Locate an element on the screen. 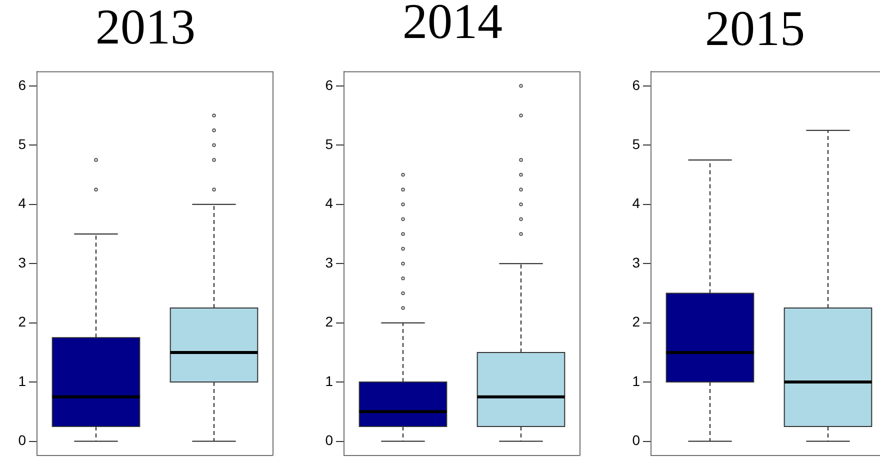  chart-title: 2015 is located at coordinates (755, 28).